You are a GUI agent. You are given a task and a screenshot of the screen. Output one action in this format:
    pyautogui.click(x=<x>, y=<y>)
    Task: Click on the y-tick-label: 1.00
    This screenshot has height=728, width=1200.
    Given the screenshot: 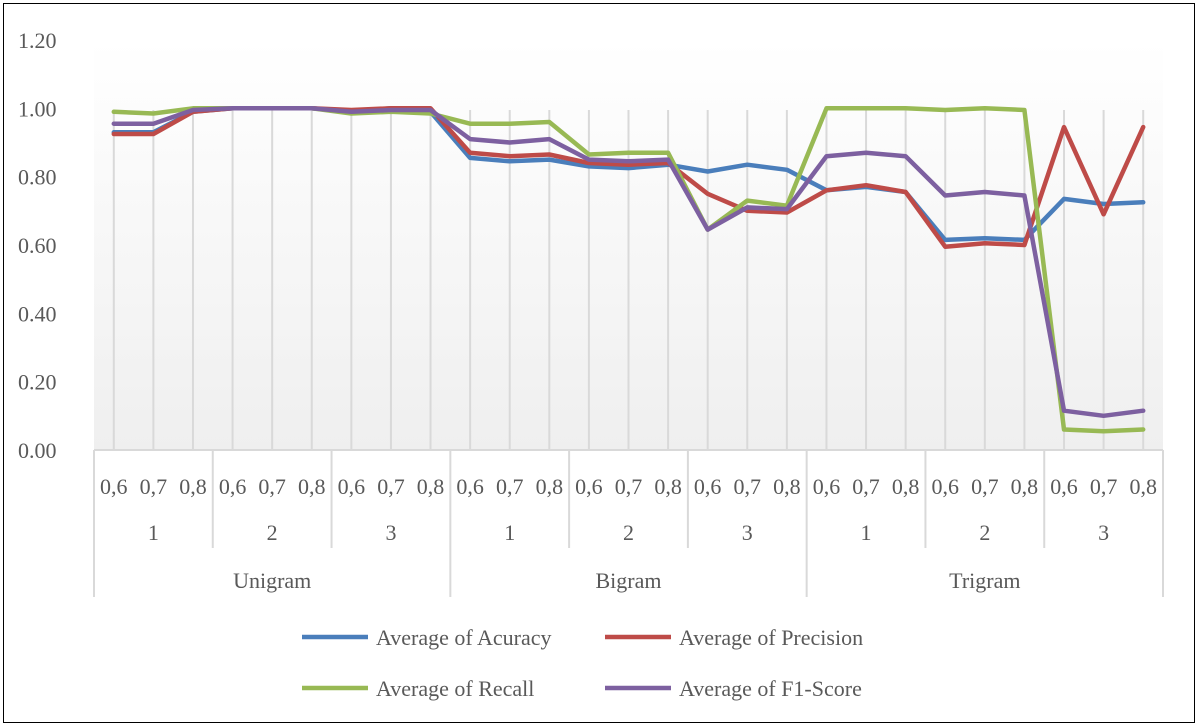 What is the action you would take?
    pyautogui.click(x=37, y=108)
    